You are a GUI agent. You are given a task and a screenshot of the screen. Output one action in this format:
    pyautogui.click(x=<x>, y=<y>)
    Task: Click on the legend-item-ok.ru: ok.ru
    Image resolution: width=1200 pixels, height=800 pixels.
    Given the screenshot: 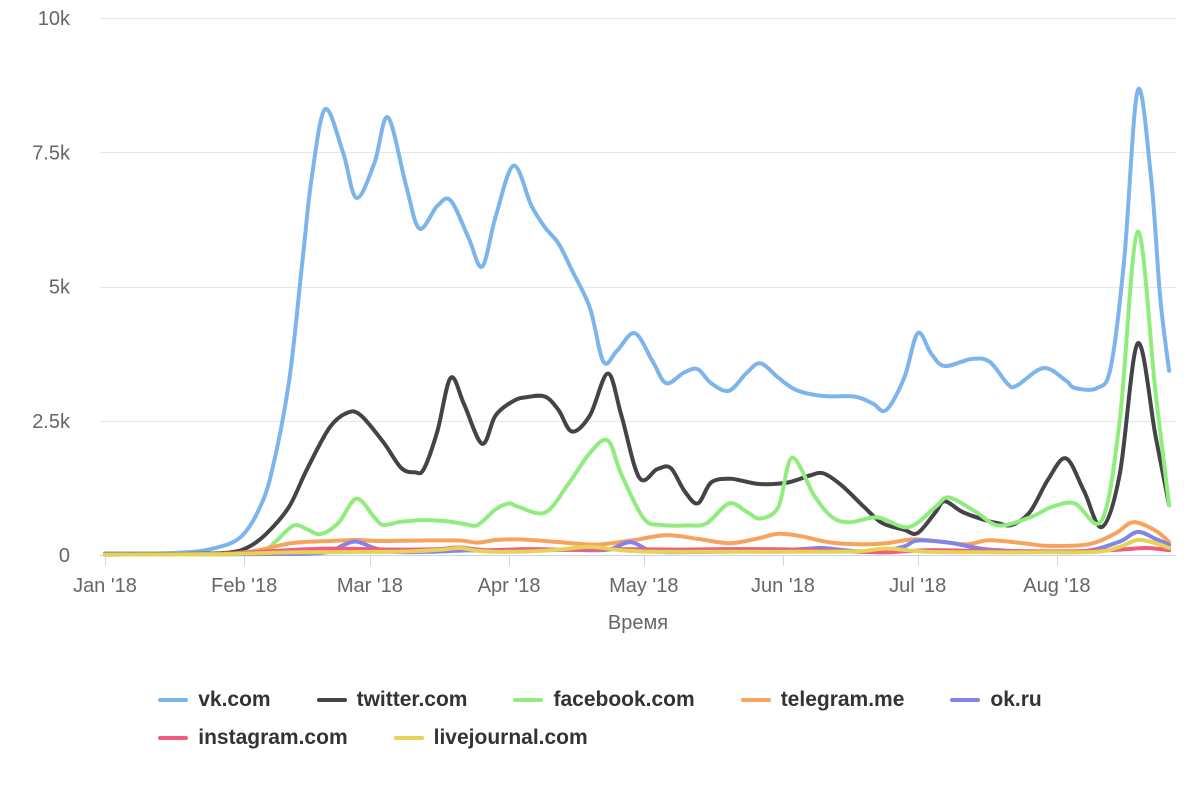 What is the action you would take?
    pyautogui.click(x=996, y=700)
    